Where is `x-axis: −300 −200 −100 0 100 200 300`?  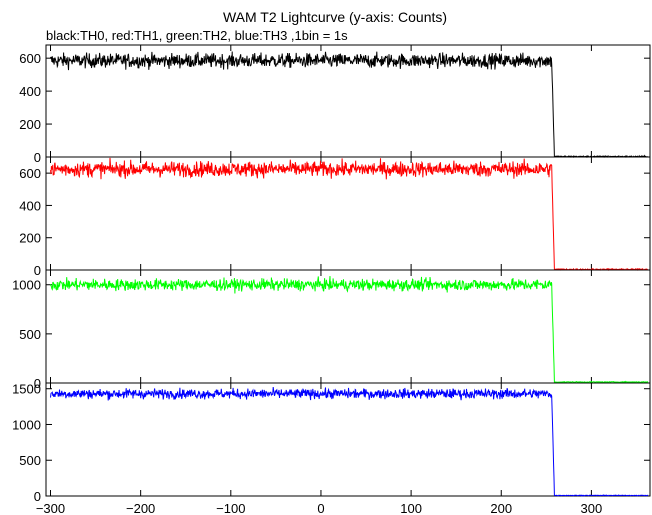 x-axis: −300 −200 −100 0 100 200 300 is located at coordinates (319, 508).